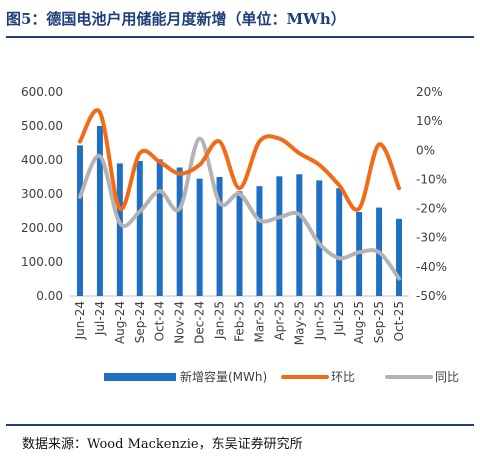  Describe the element at coordinates (80, 320) in the screenshot. I see `x-tick-label: Jun-24` at that location.